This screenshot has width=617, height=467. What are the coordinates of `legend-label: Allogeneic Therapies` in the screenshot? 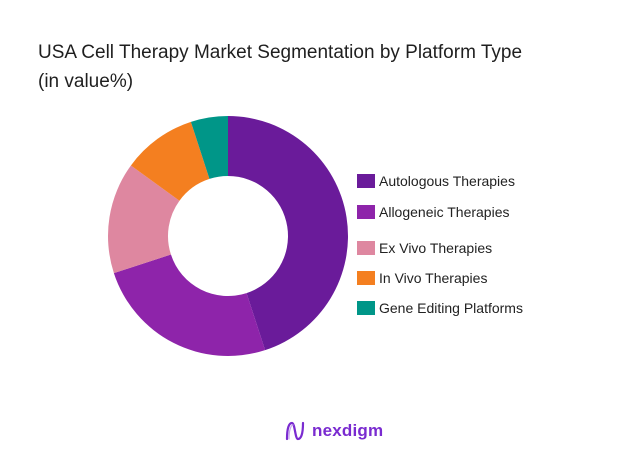 It's located at (444, 212).